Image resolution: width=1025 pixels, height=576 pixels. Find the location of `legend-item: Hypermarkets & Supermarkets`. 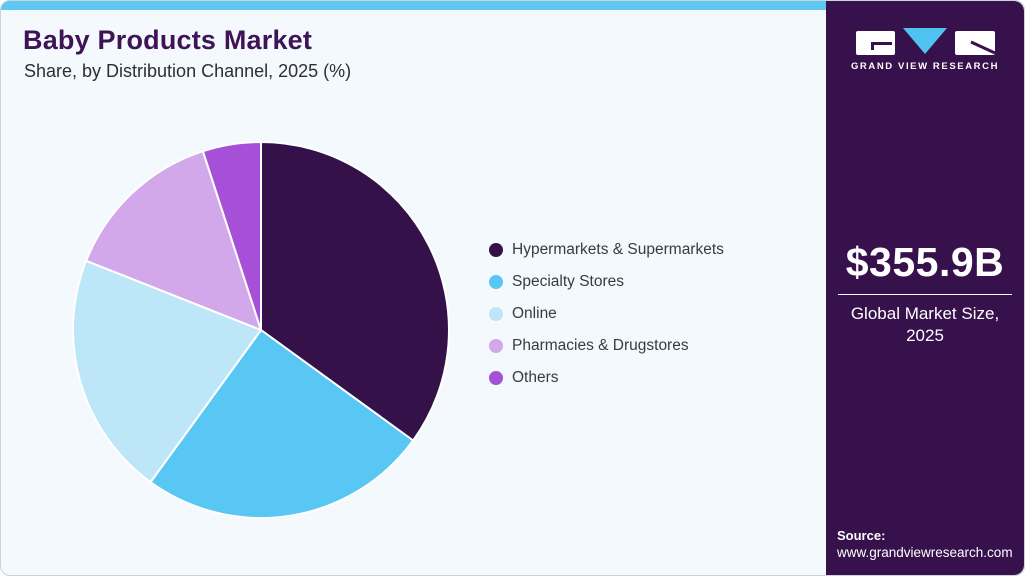

legend-item: Hypermarkets & Supermarkets is located at coordinates (606, 250).